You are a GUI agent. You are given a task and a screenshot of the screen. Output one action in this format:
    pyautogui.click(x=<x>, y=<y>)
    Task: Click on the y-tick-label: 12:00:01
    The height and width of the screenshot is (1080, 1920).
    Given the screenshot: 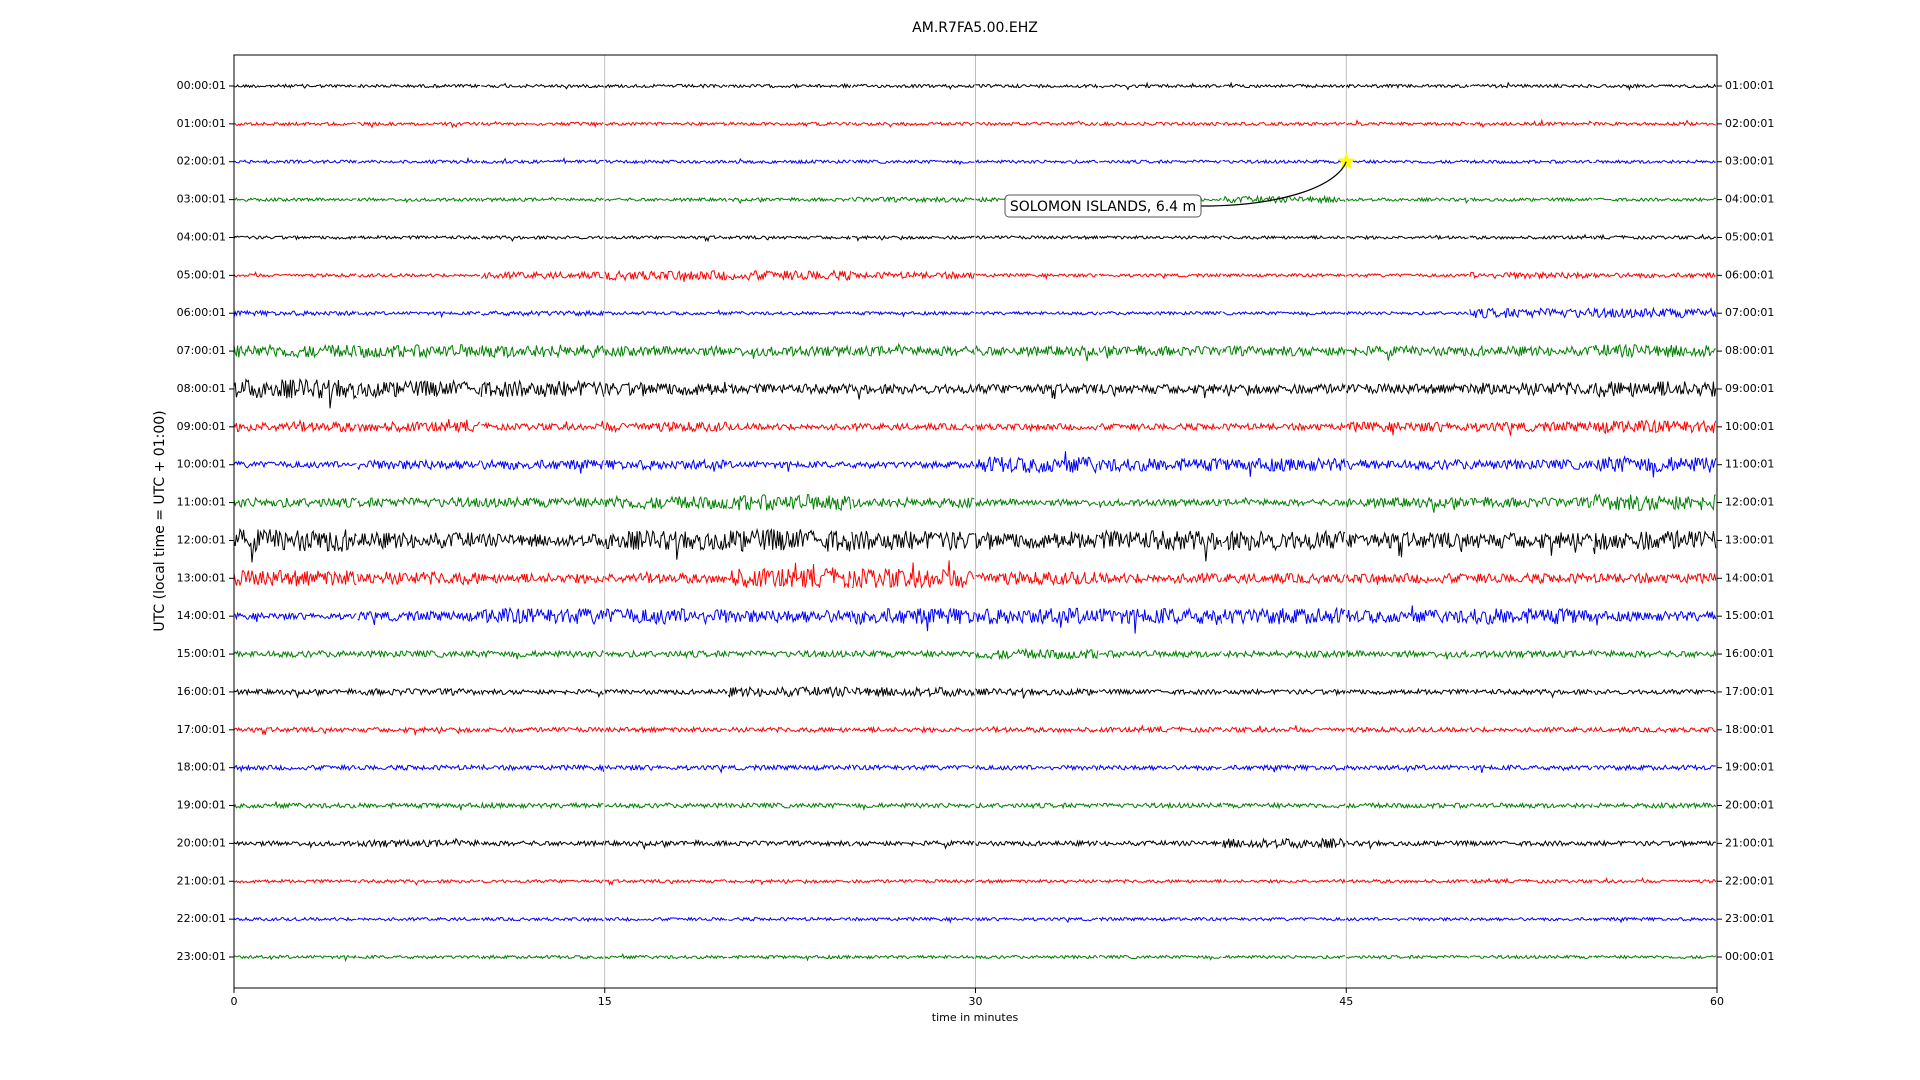 What is the action you would take?
    pyautogui.click(x=201, y=539)
    